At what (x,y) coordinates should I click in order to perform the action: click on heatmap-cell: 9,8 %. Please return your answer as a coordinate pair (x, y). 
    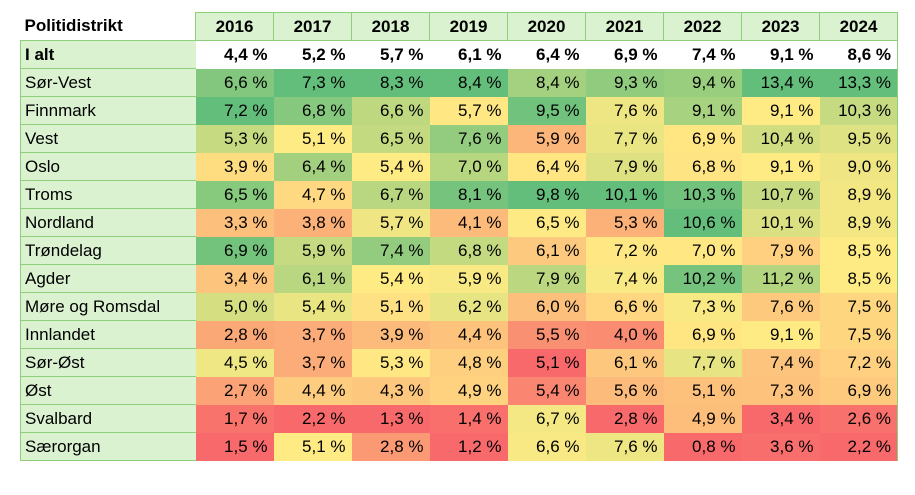
    Looking at the image, I should click on (546, 194).